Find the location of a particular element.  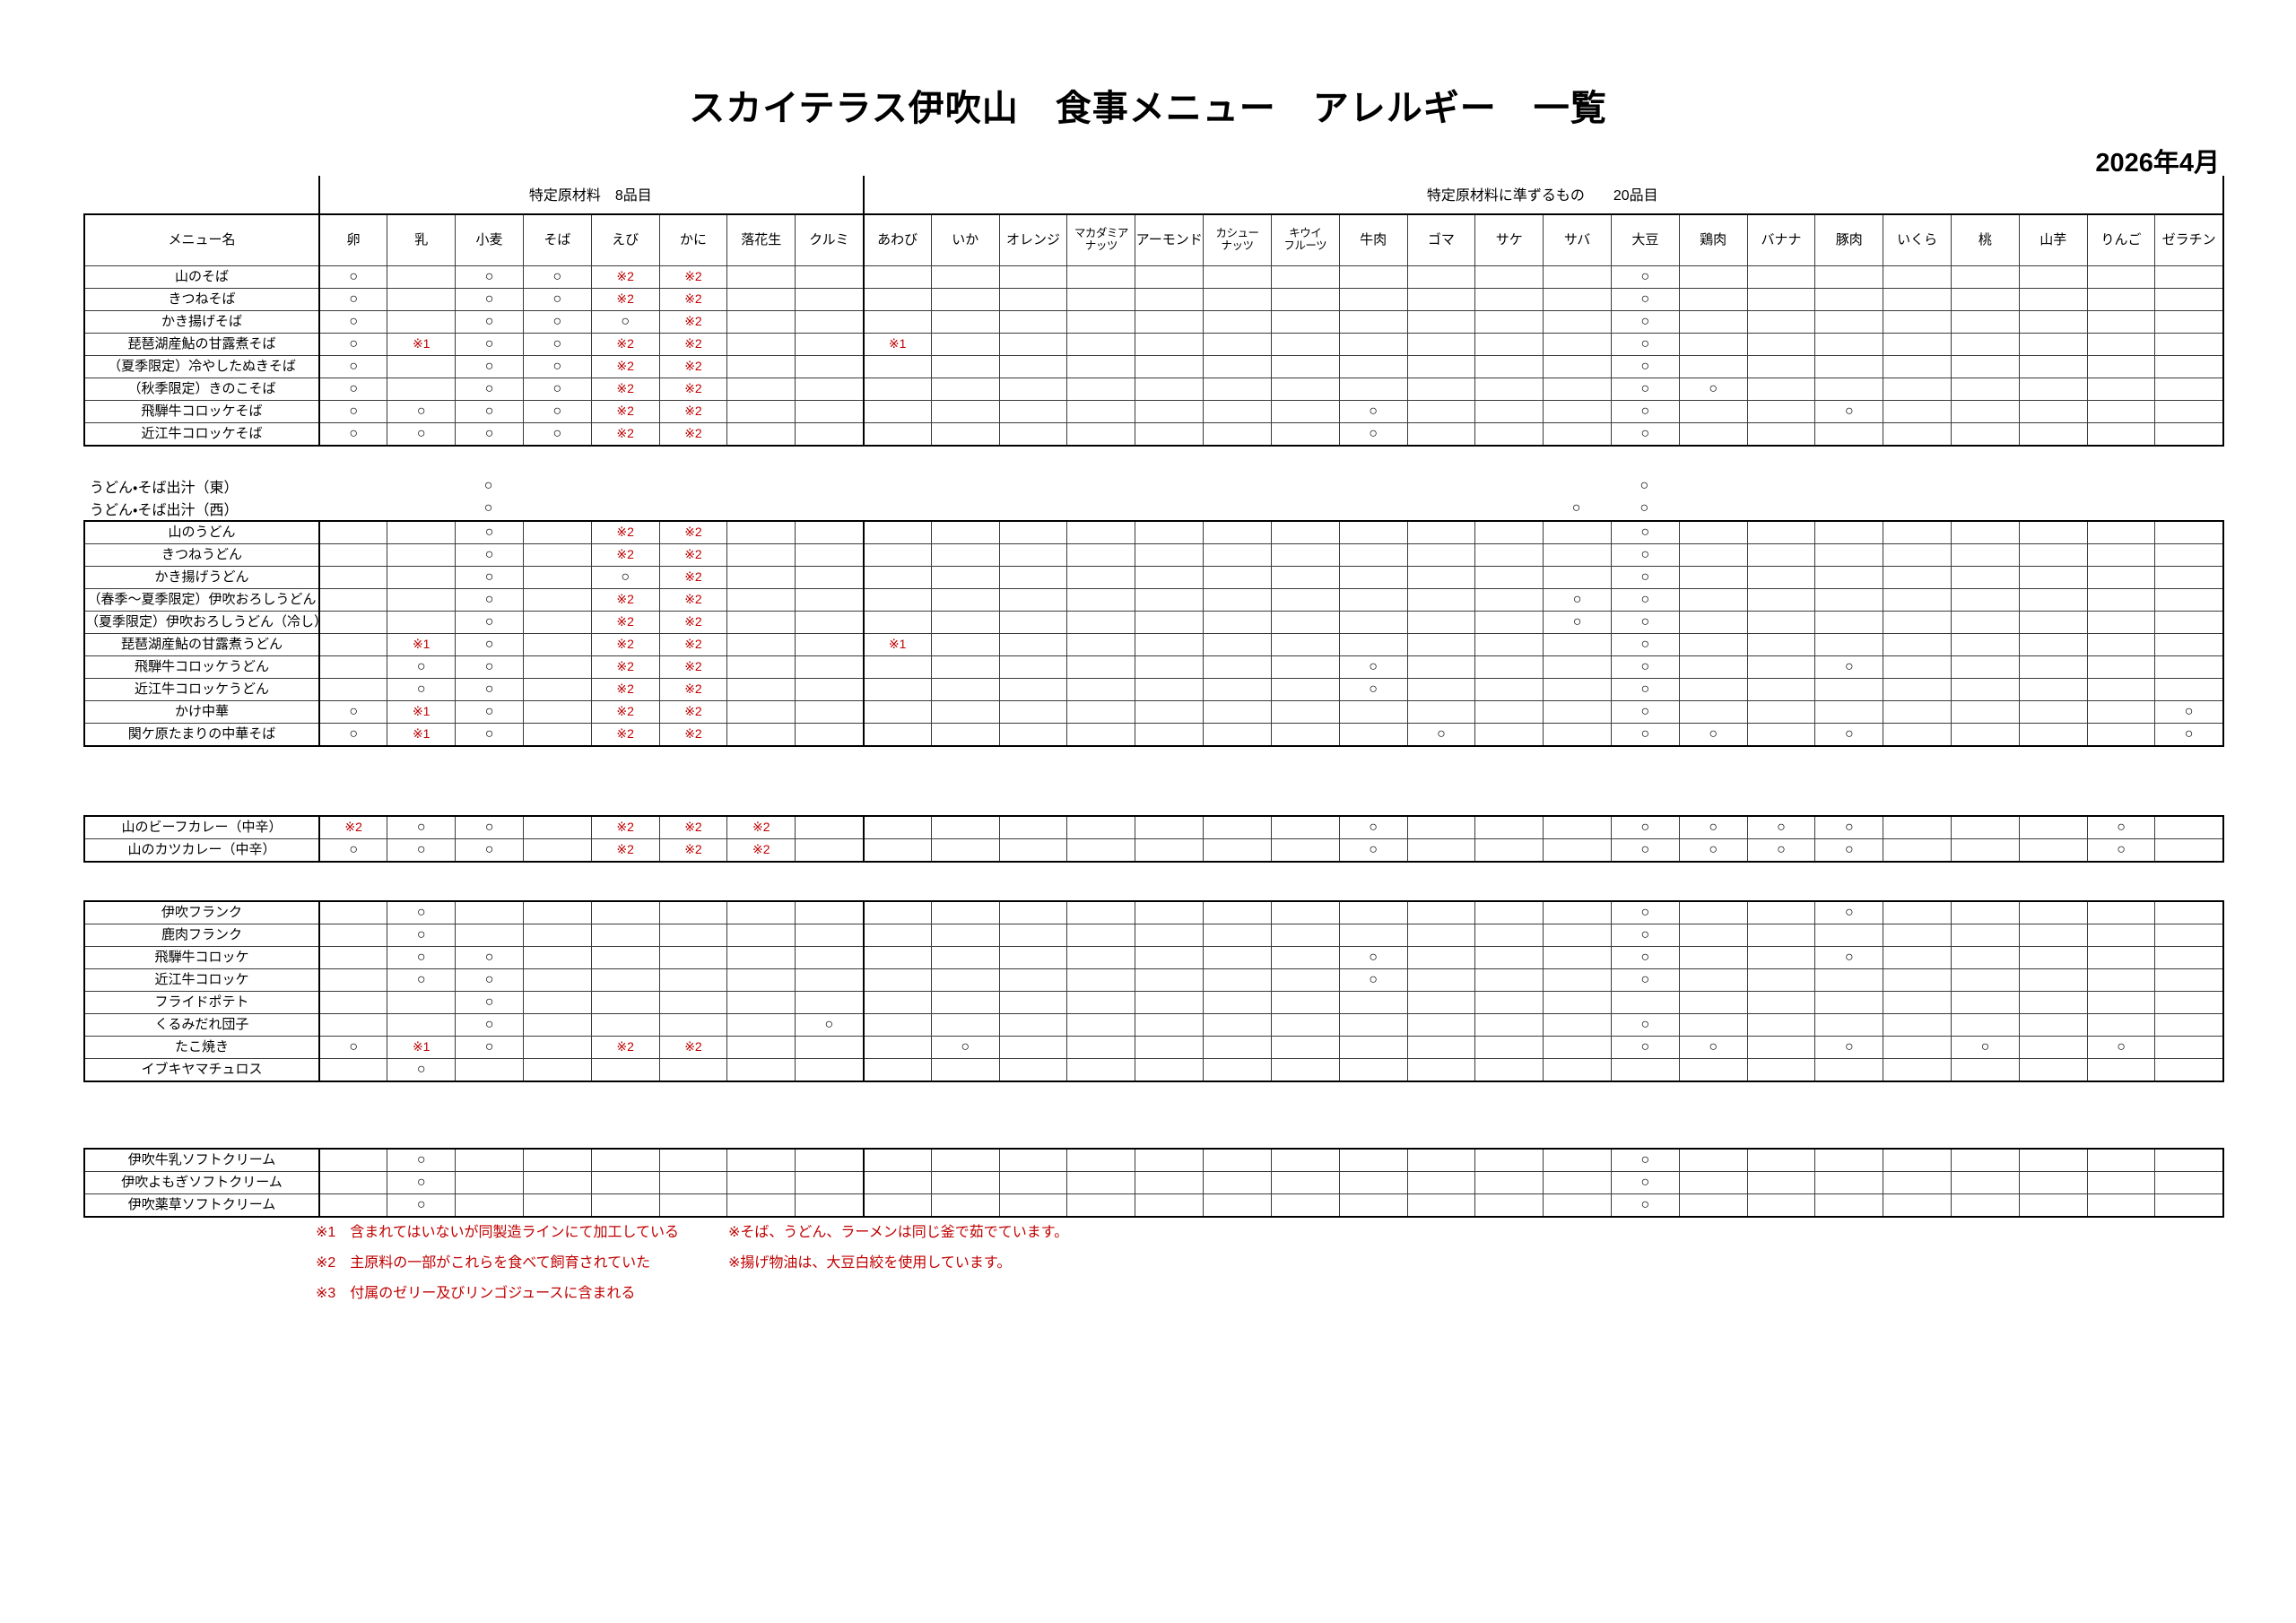

cell-curry-0-22: ○ is located at coordinates (1849, 827).